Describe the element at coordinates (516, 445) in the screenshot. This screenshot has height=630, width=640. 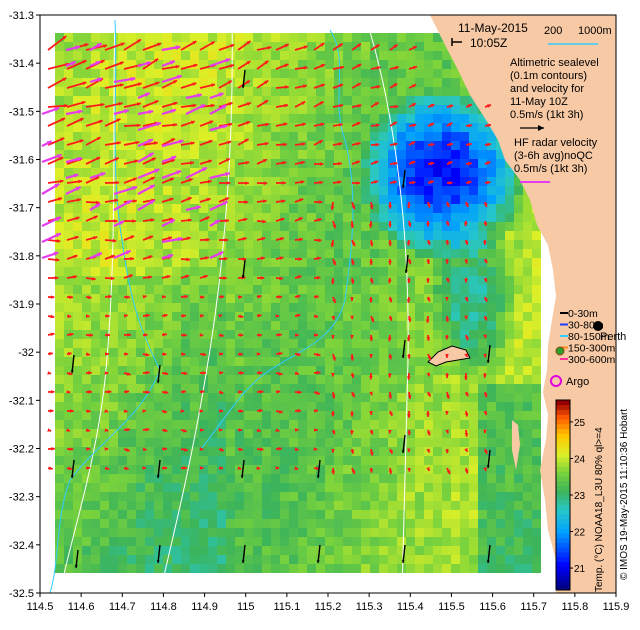
I see `garden-island` at that location.